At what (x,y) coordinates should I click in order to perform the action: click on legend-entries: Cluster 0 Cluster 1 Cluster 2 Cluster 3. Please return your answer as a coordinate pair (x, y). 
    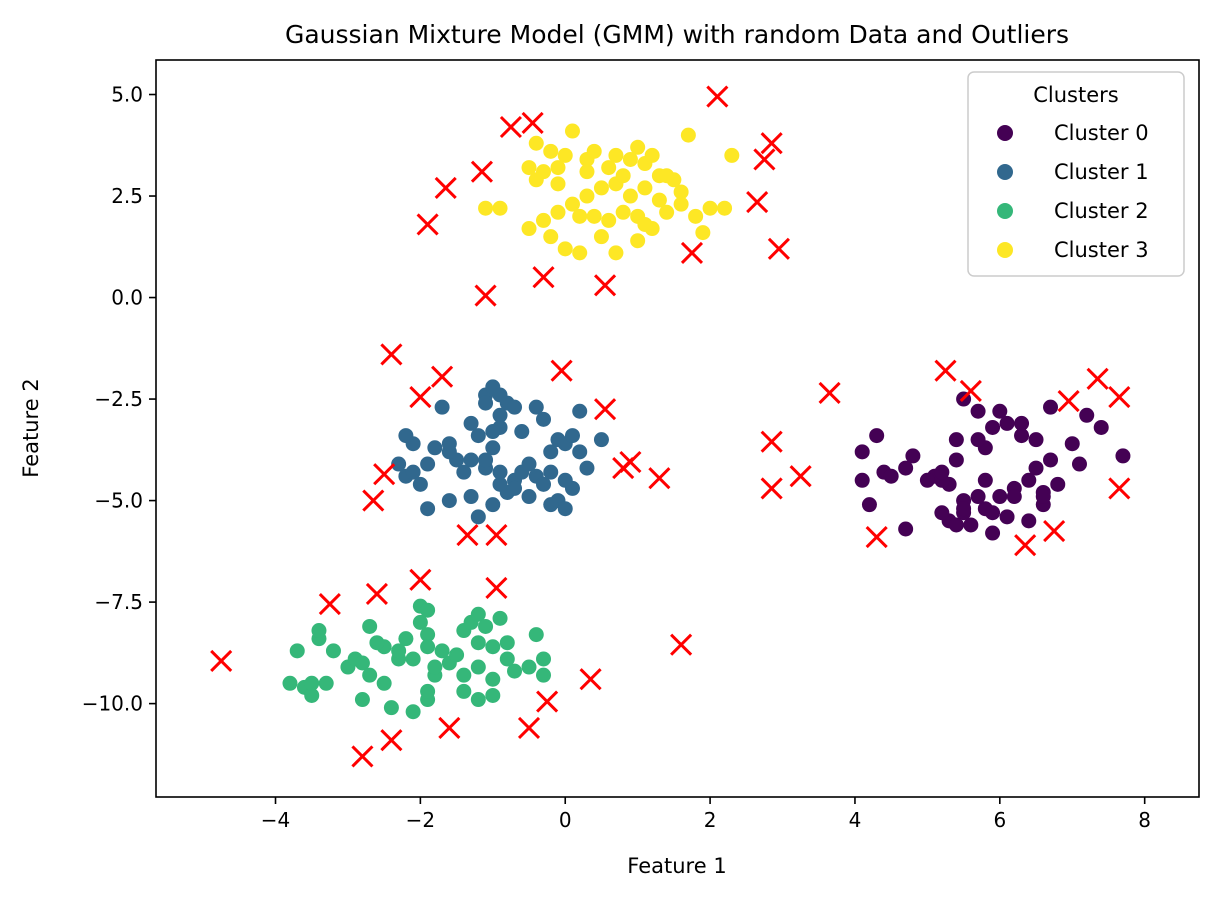
    Looking at the image, I should click on (1073, 191).